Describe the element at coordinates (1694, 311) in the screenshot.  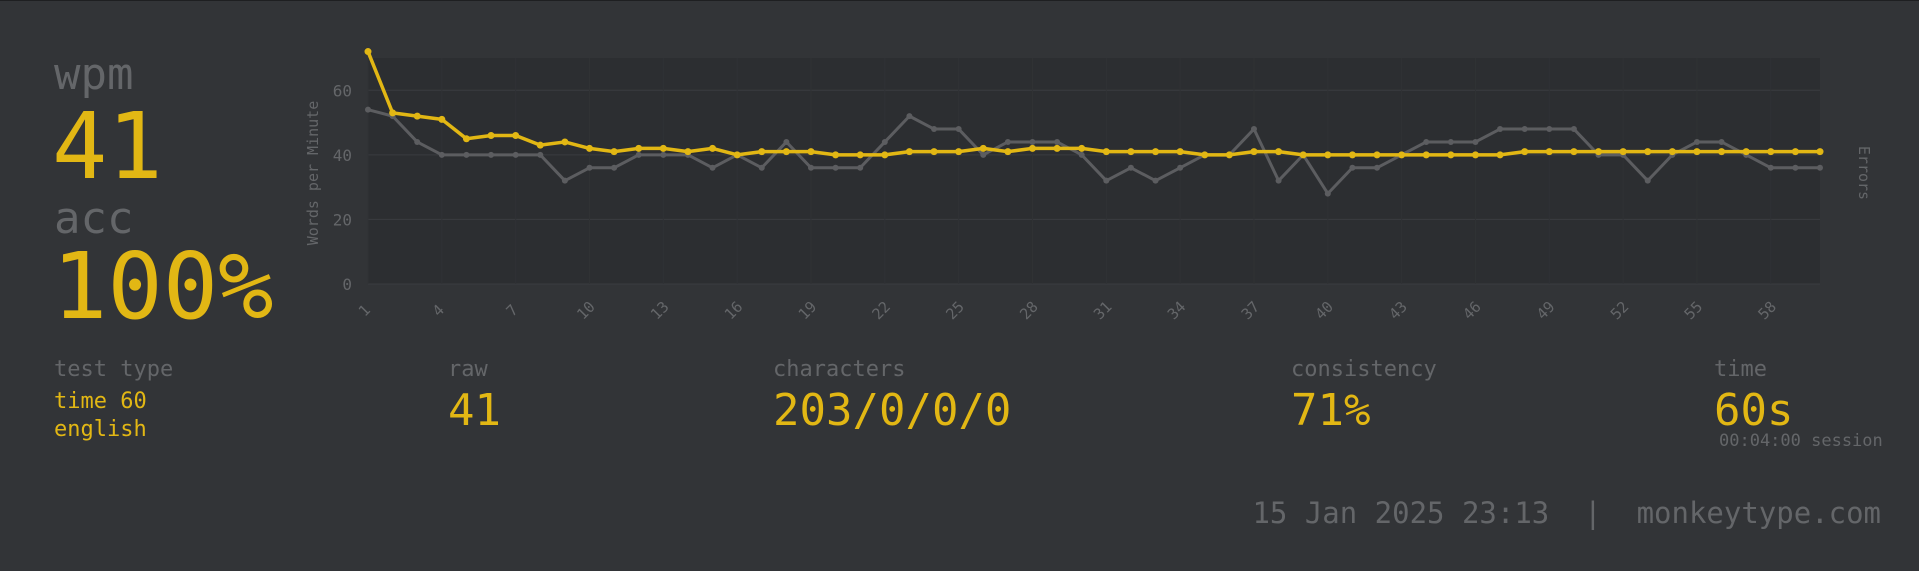
I see `x-tick-label: 55` at that location.